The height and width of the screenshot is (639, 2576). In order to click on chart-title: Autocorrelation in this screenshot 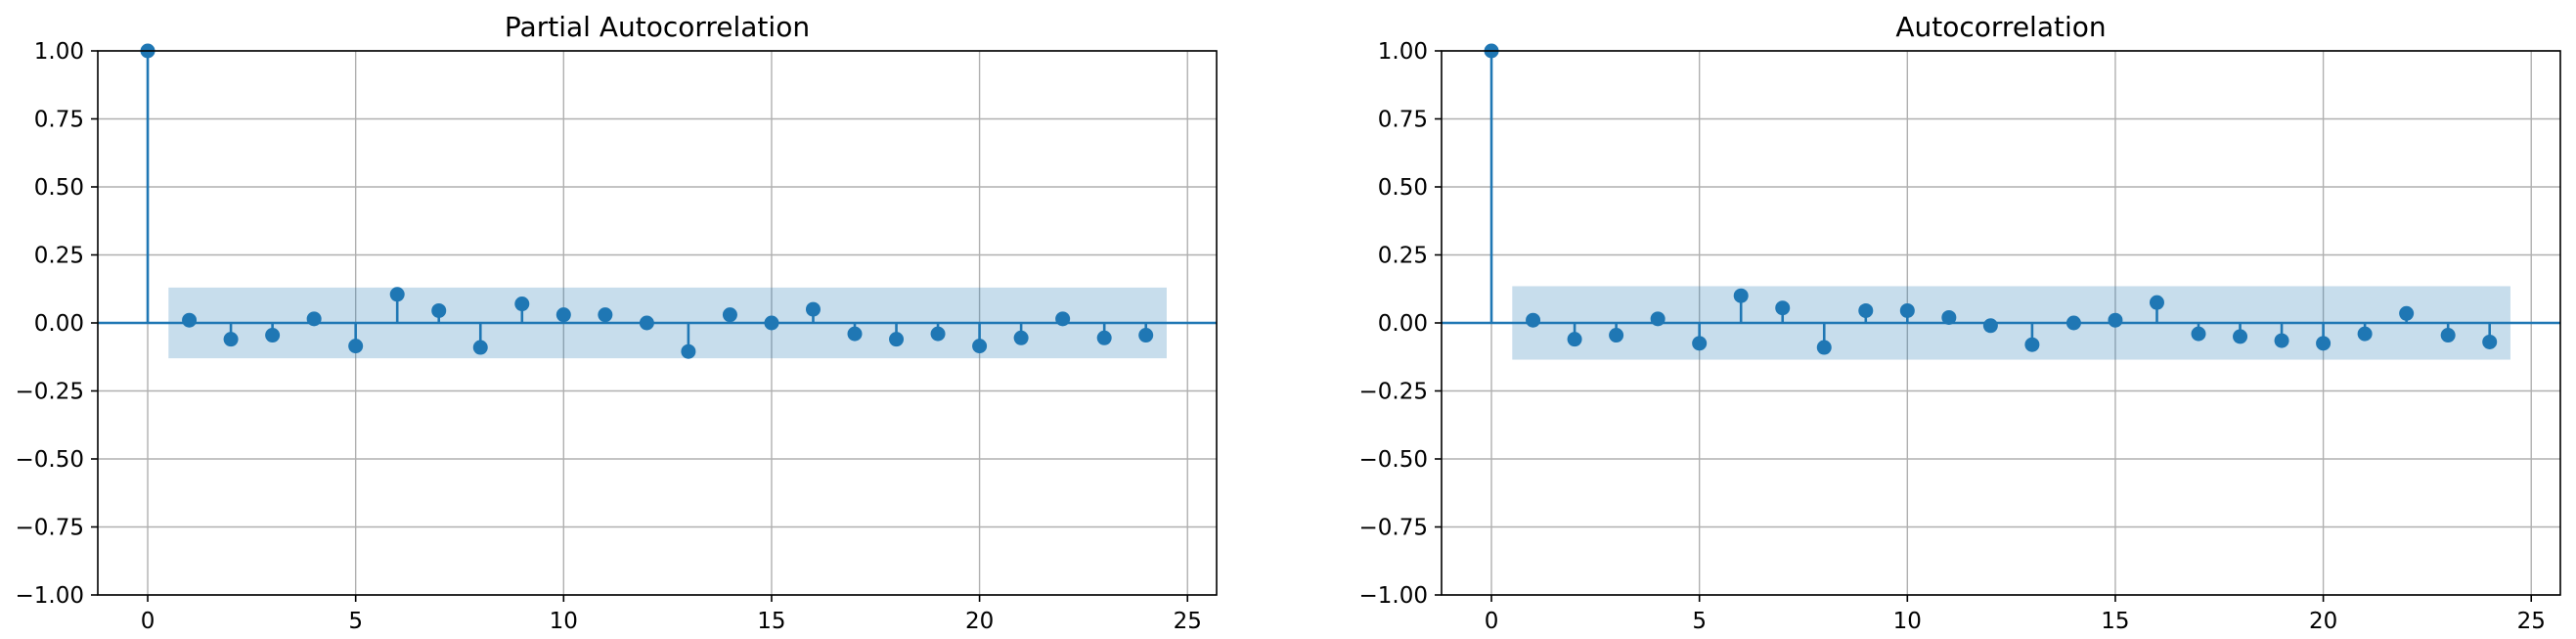, I will do `click(2000, 27)`.